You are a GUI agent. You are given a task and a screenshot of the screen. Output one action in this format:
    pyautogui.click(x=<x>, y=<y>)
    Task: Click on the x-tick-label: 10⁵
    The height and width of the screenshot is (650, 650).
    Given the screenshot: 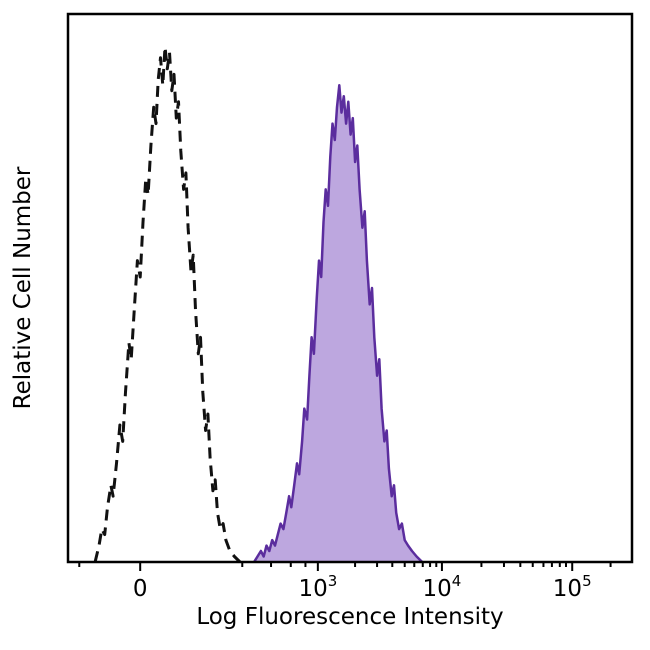 What is the action you would take?
    pyautogui.click(x=572, y=587)
    